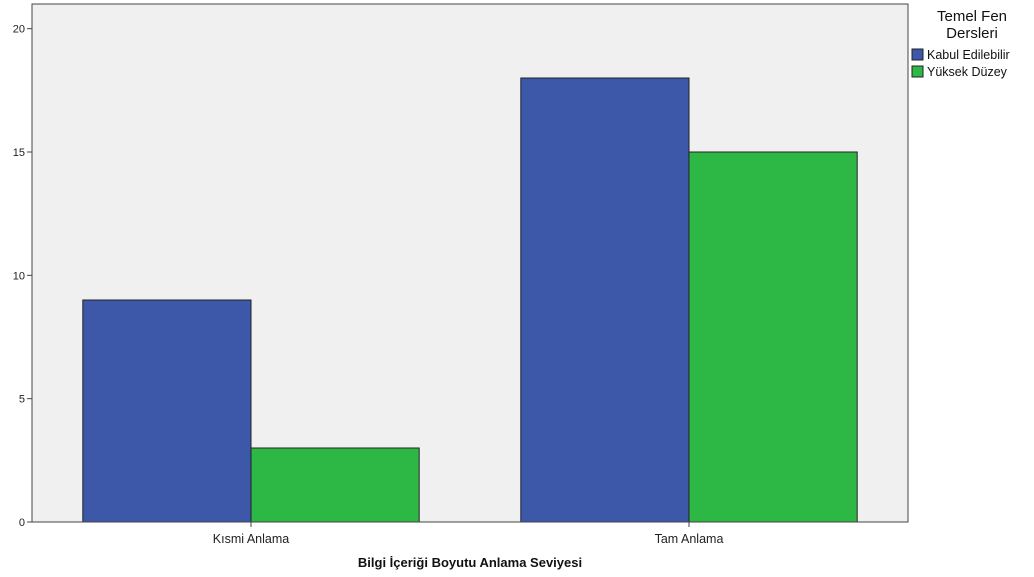  I want to click on x-axis: Kısmi Anlama Tam Anlama, so click(468, 534).